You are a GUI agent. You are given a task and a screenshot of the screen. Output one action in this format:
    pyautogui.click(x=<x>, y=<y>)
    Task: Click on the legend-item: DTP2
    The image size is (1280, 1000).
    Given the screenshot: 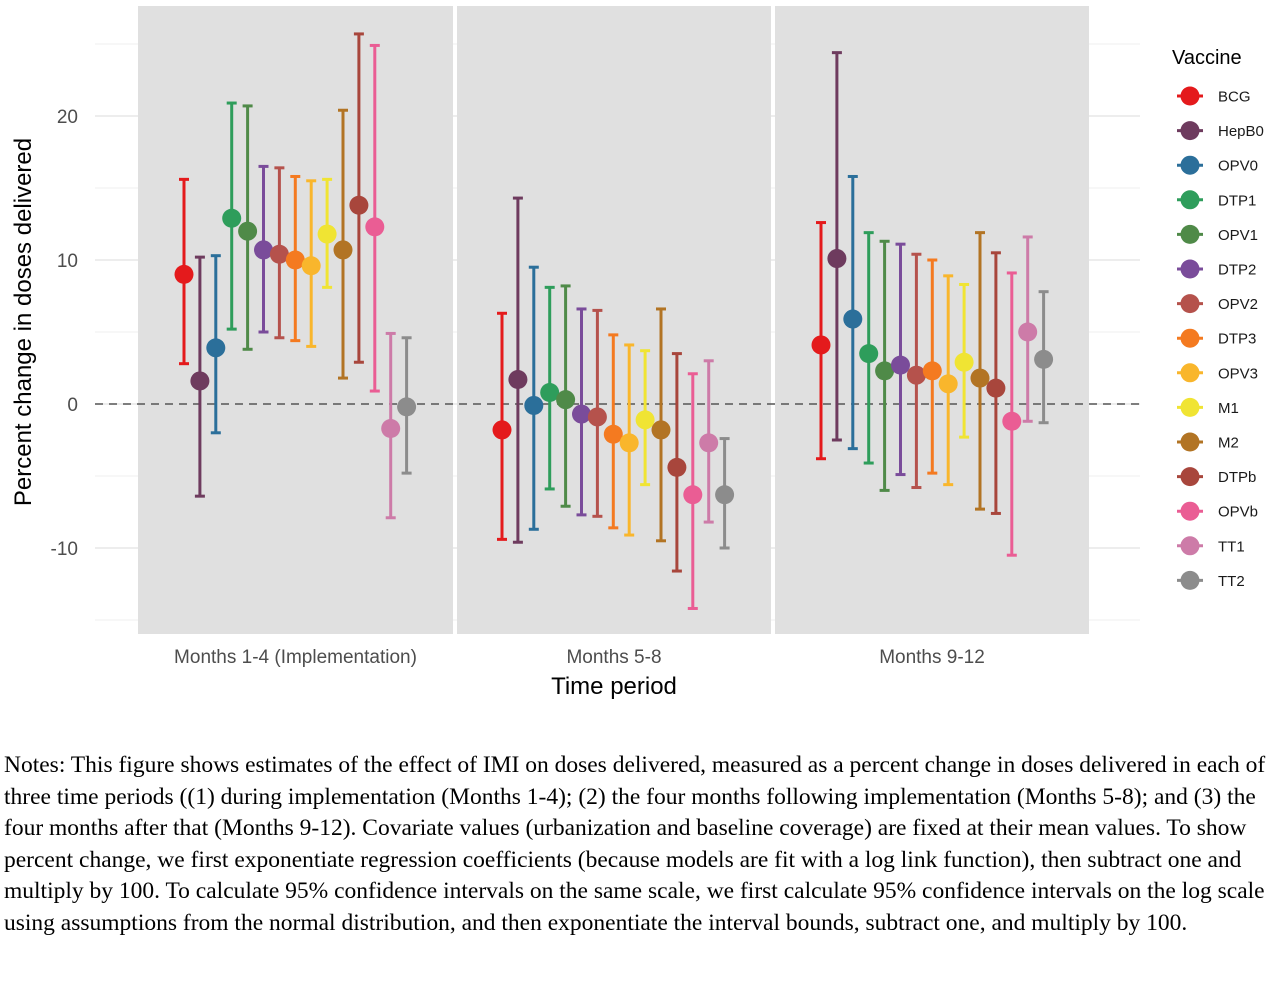 What is the action you would take?
    pyautogui.click(x=1216, y=269)
    